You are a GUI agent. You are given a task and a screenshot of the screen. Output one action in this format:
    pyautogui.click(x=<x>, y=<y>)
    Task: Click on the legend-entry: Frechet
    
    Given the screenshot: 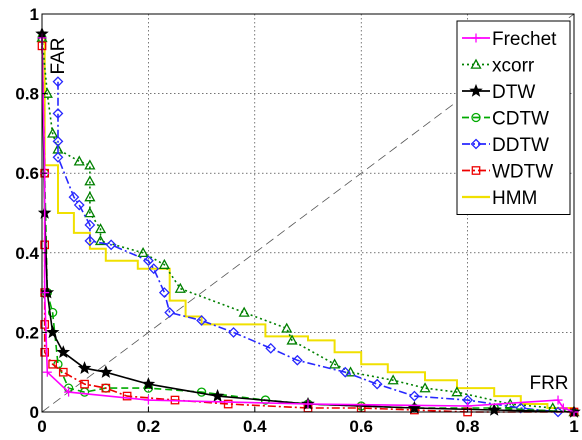 What is the action you would take?
    pyautogui.click(x=509, y=39)
    